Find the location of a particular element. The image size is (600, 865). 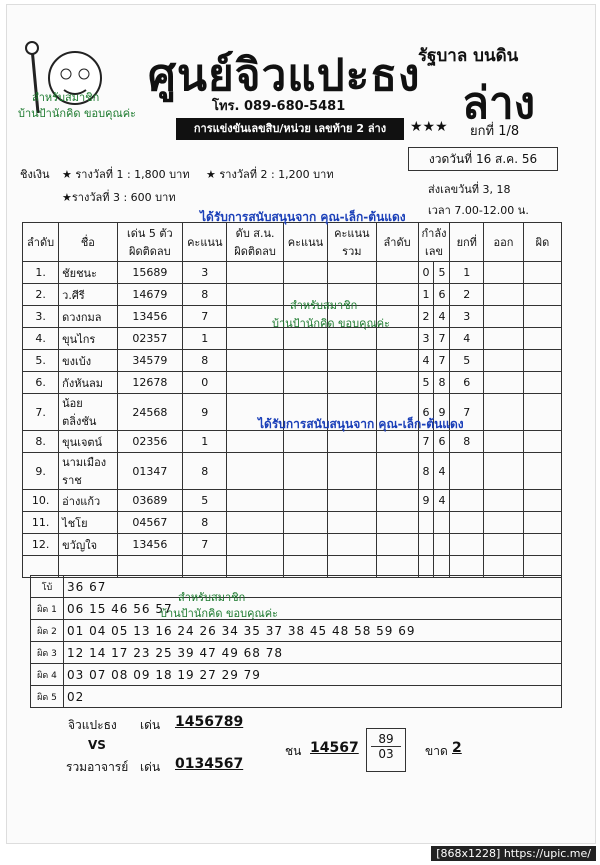

column-header: ดับ ส.น. ผิดติดลบ is located at coordinates (255, 242).